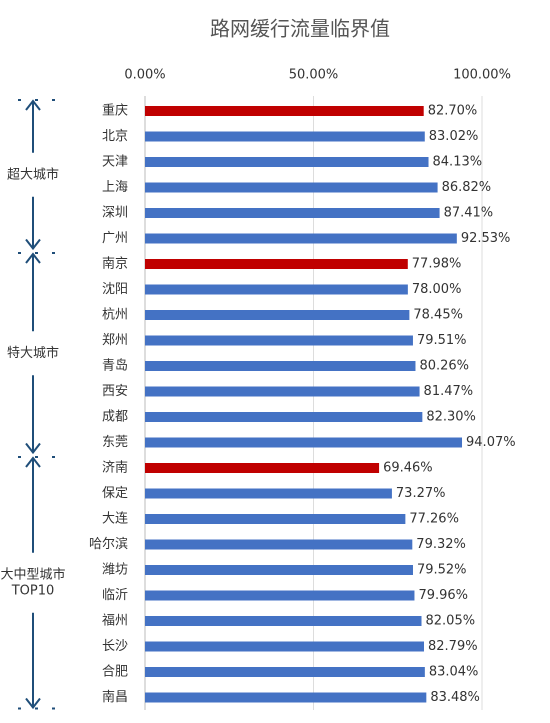 The width and height of the screenshot is (550, 723). Describe the element at coordinates (32, 574) in the screenshot. I see `group-label: 大中型城市` at that location.